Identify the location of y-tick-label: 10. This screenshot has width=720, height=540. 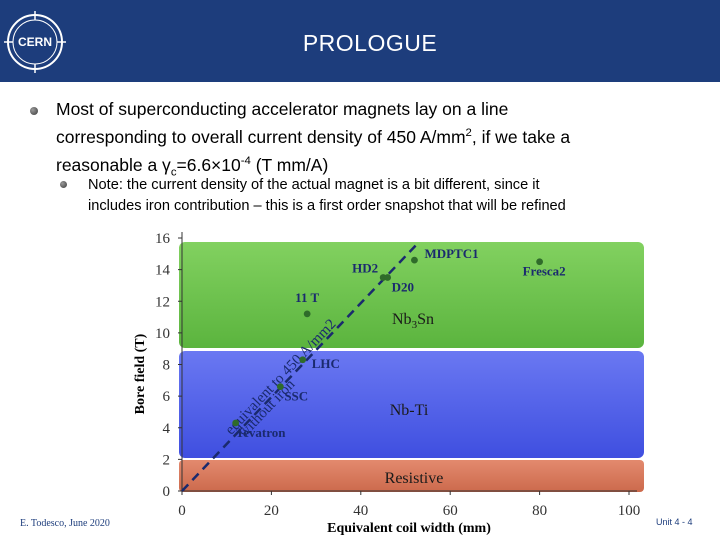
(162, 334).